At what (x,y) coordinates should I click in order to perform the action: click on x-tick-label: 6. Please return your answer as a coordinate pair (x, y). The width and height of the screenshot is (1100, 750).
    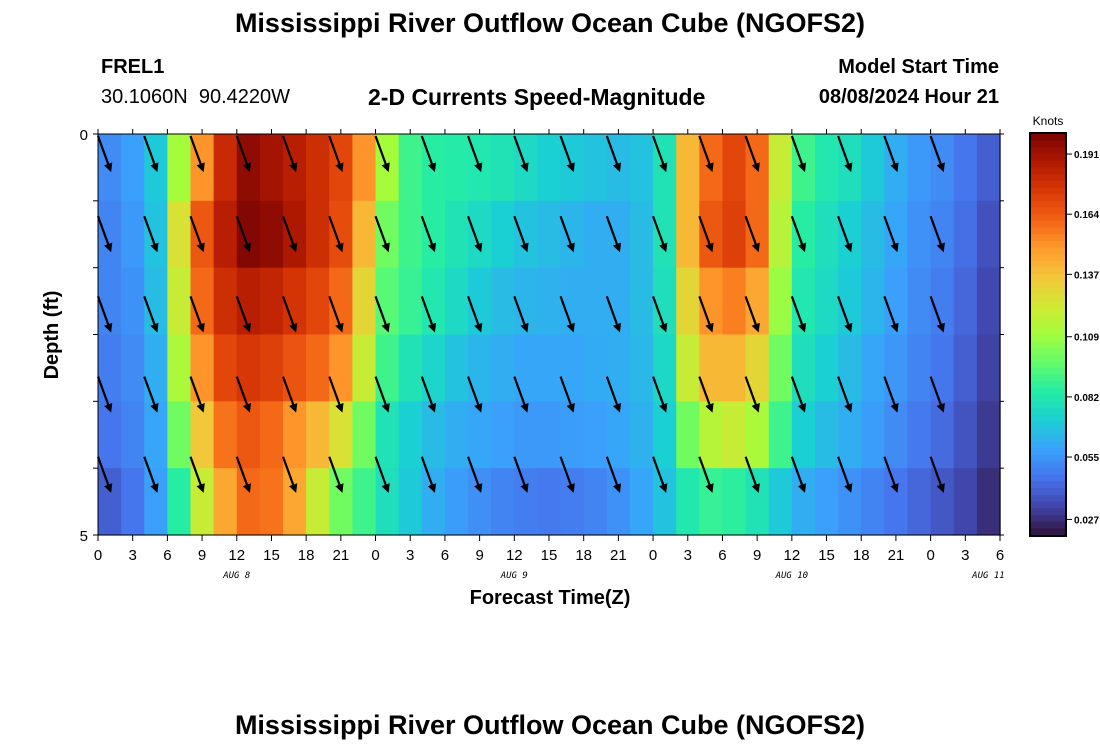
    Looking at the image, I should click on (1000, 555).